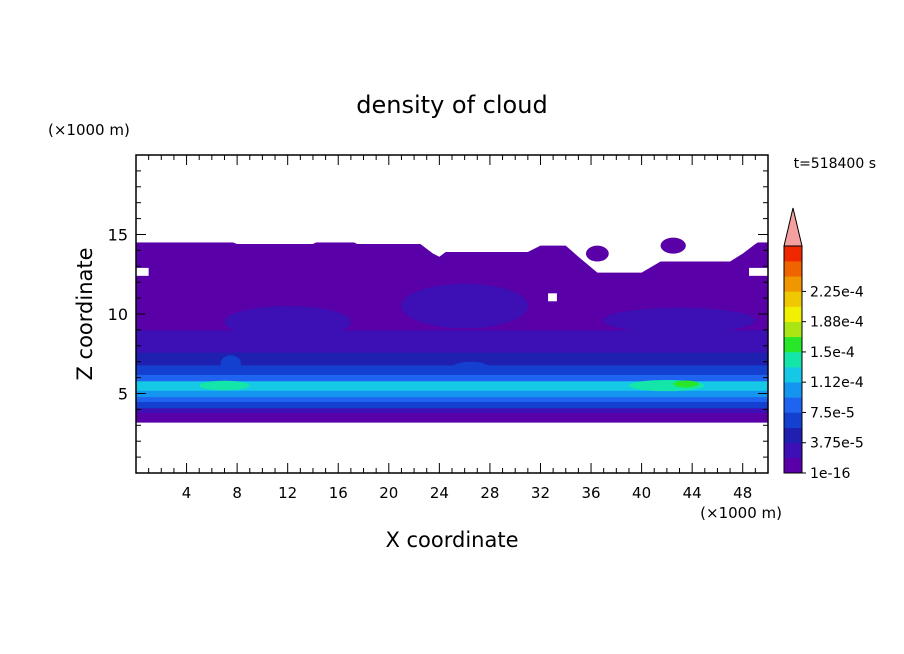 The image size is (904, 654). What do you see at coordinates (692, 493) in the screenshot?
I see `x-tick-label: 44` at bounding box center [692, 493].